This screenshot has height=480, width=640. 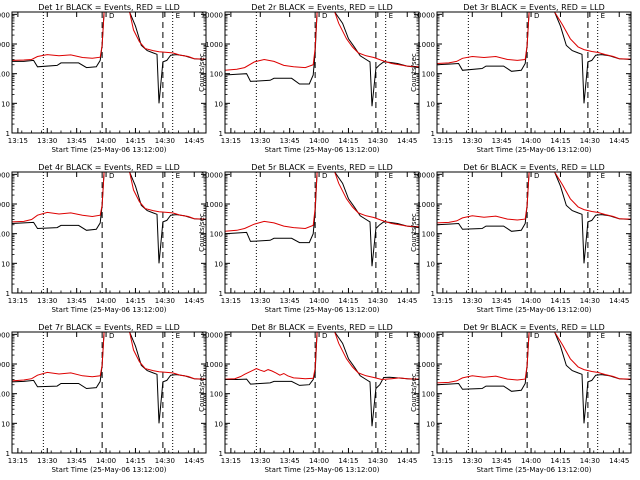 I want to click on chart-title: Det 1r BLACK = Events, RED = LLD, so click(x=109, y=7).